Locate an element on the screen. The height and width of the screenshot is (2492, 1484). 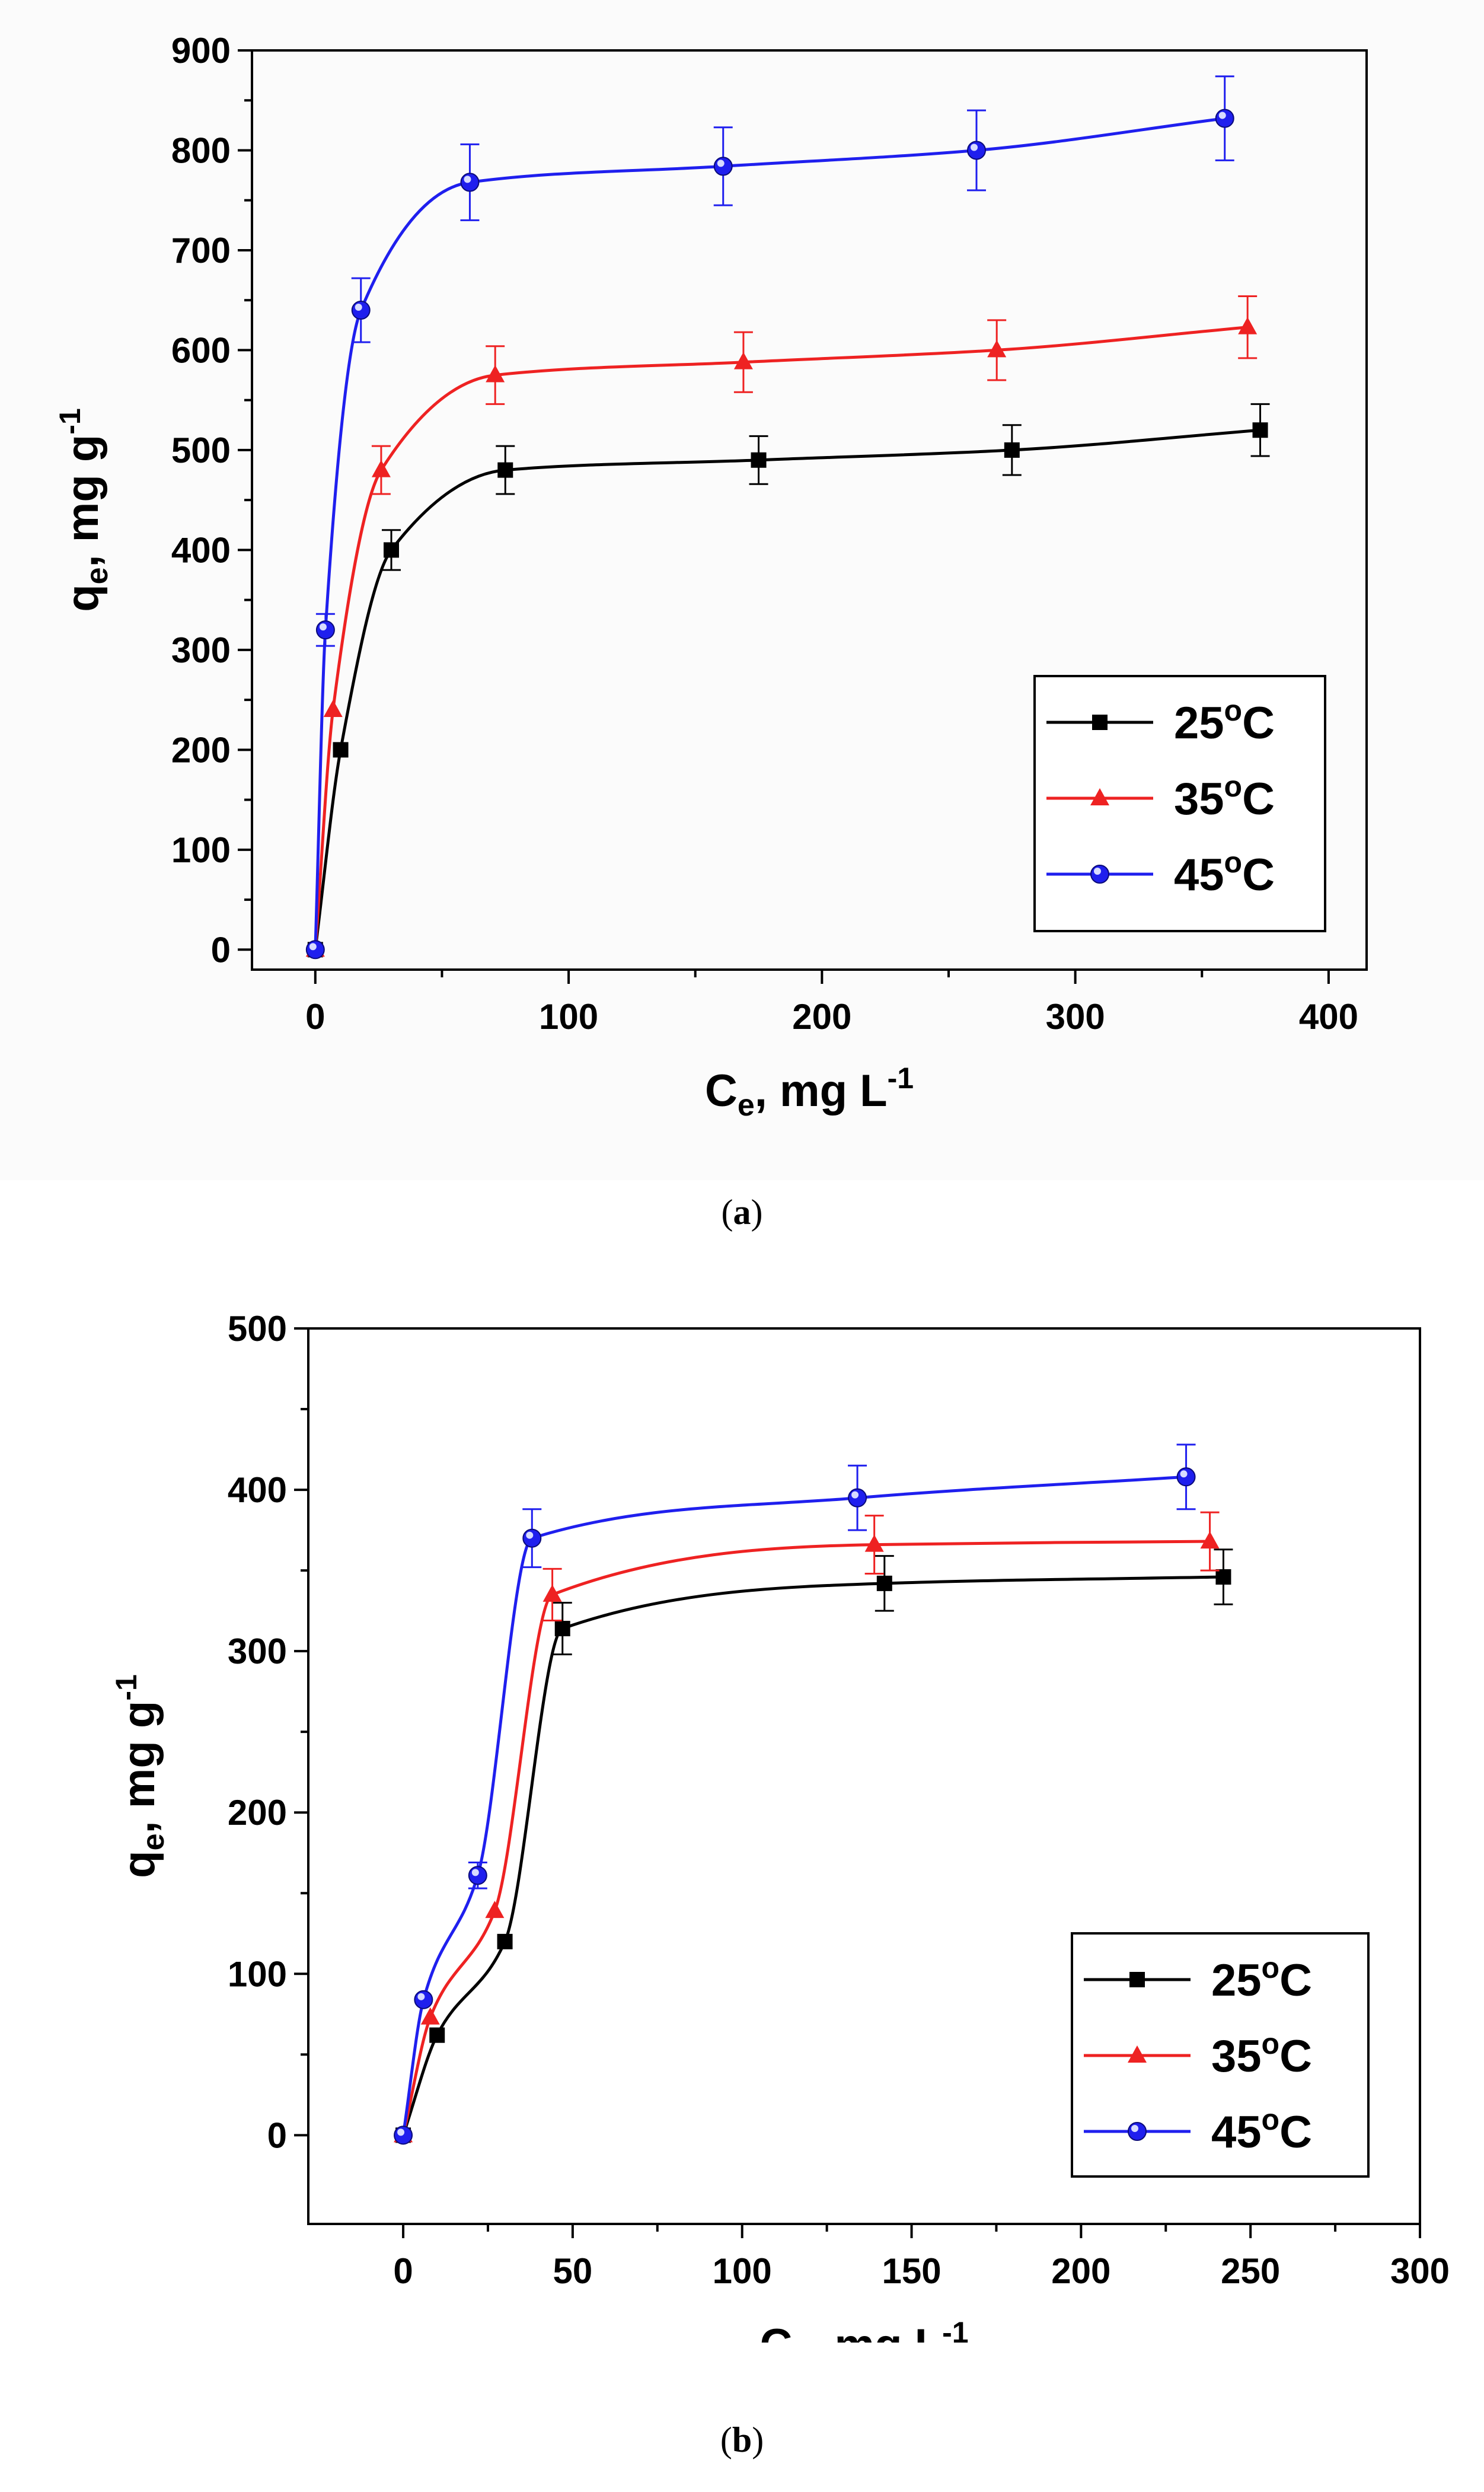
chart-a-x-axis-title: Ce, mg L-1 is located at coordinates (809, 1092).